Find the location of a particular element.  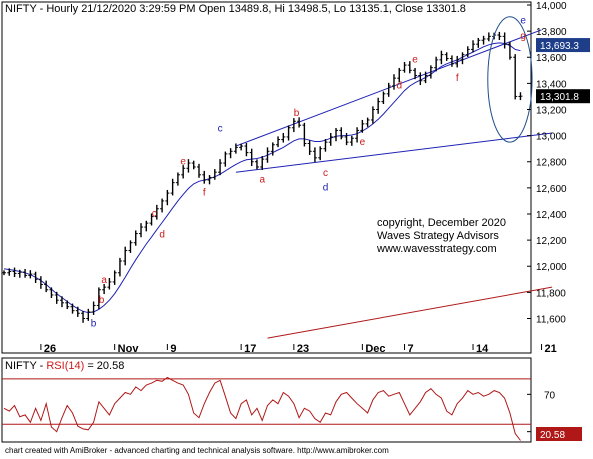

y-tick-label: 13,200 is located at coordinates (551, 110).